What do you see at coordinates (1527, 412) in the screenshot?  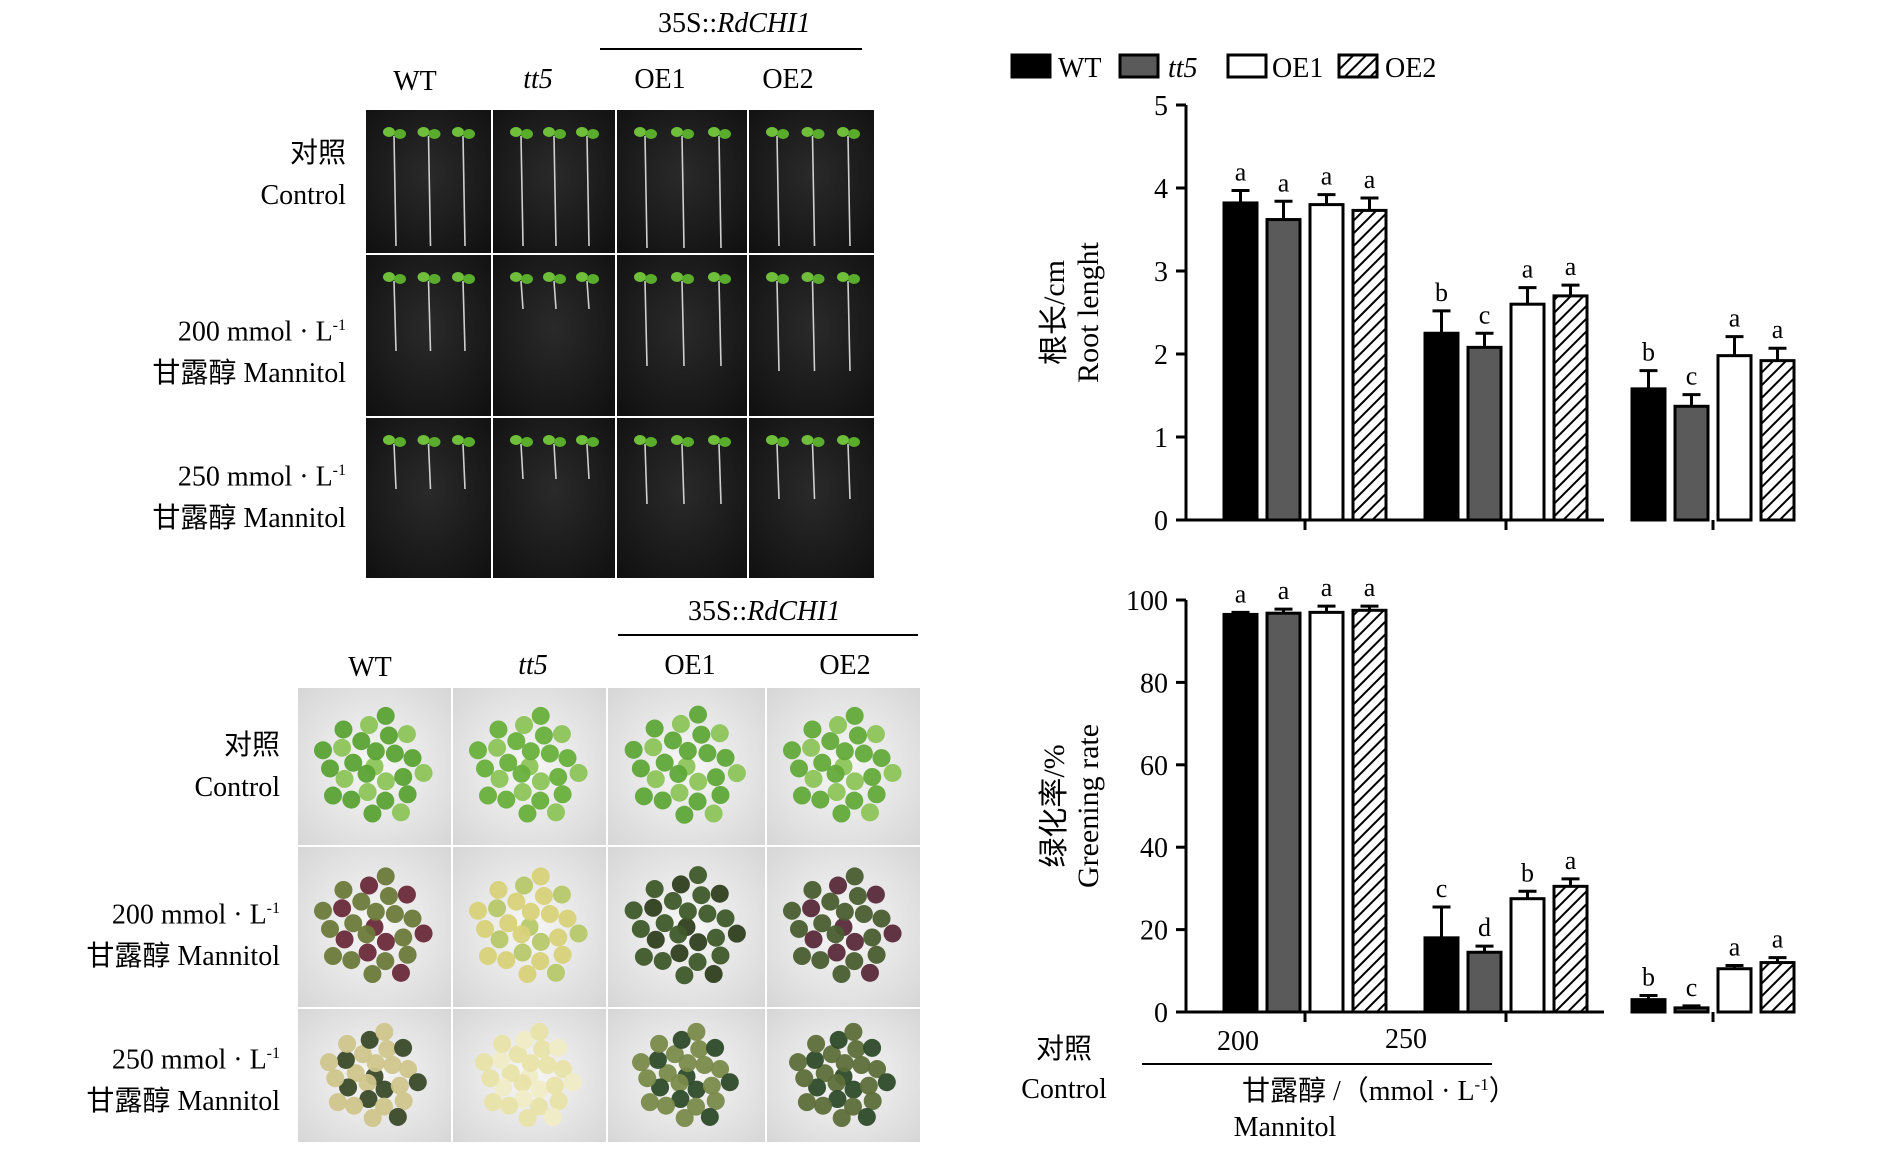 I see `bar-oe1` at bounding box center [1527, 412].